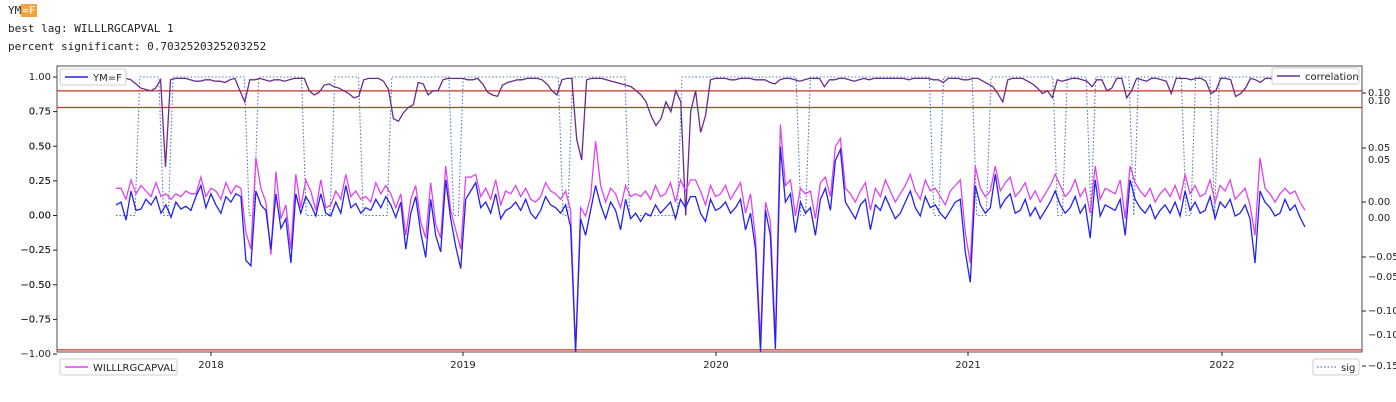 This screenshot has width=1396, height=402. What do you see at coordinates (462, 365) in the screenshot?
I see `x-tick-label-1: 2019` at bounding box center [462, 365].